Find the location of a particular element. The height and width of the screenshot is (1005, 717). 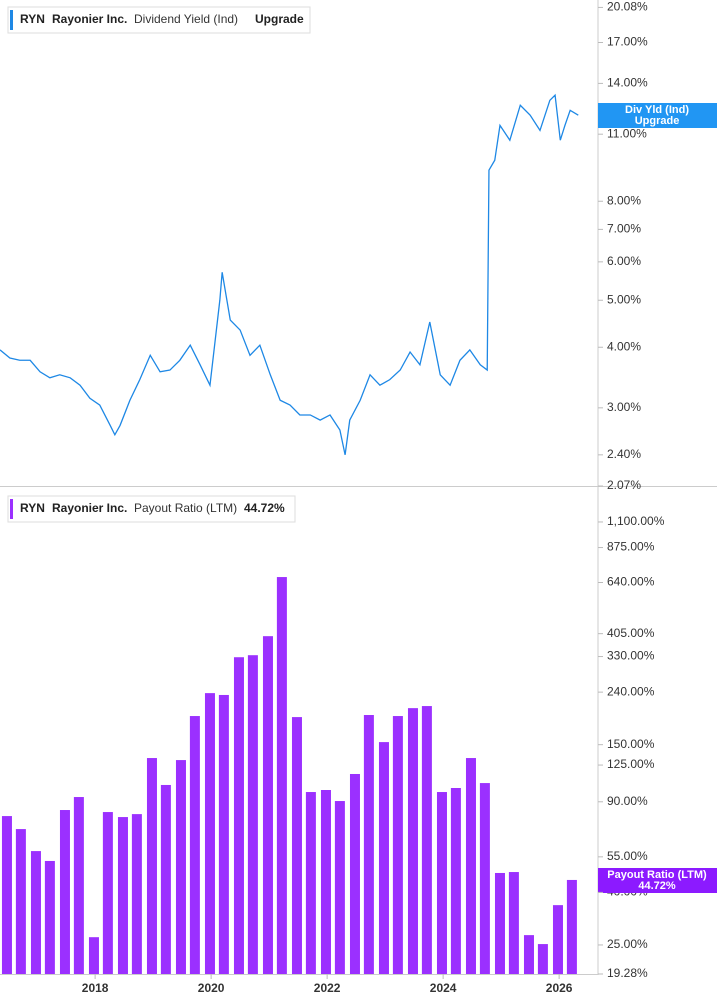

tick-labels: 20.08% is located at coordinates (627, 7).